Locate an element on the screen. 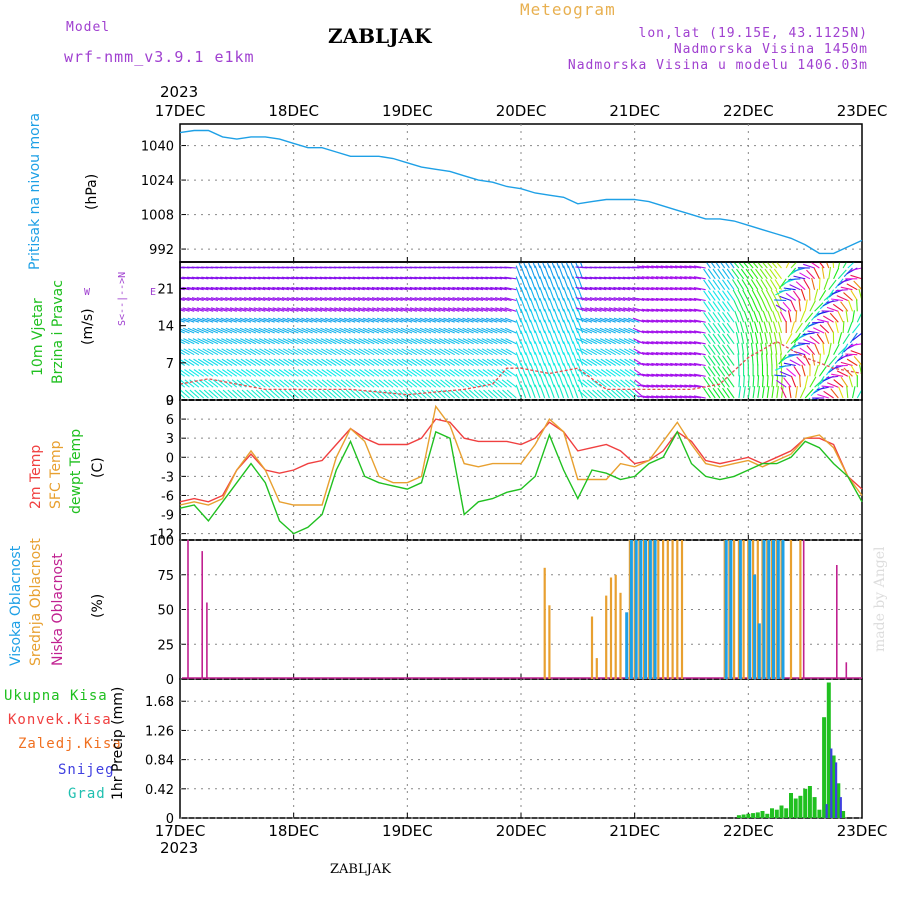 The image size is (900, 900). high-cloud-bar is located at coordinates (646, 609).